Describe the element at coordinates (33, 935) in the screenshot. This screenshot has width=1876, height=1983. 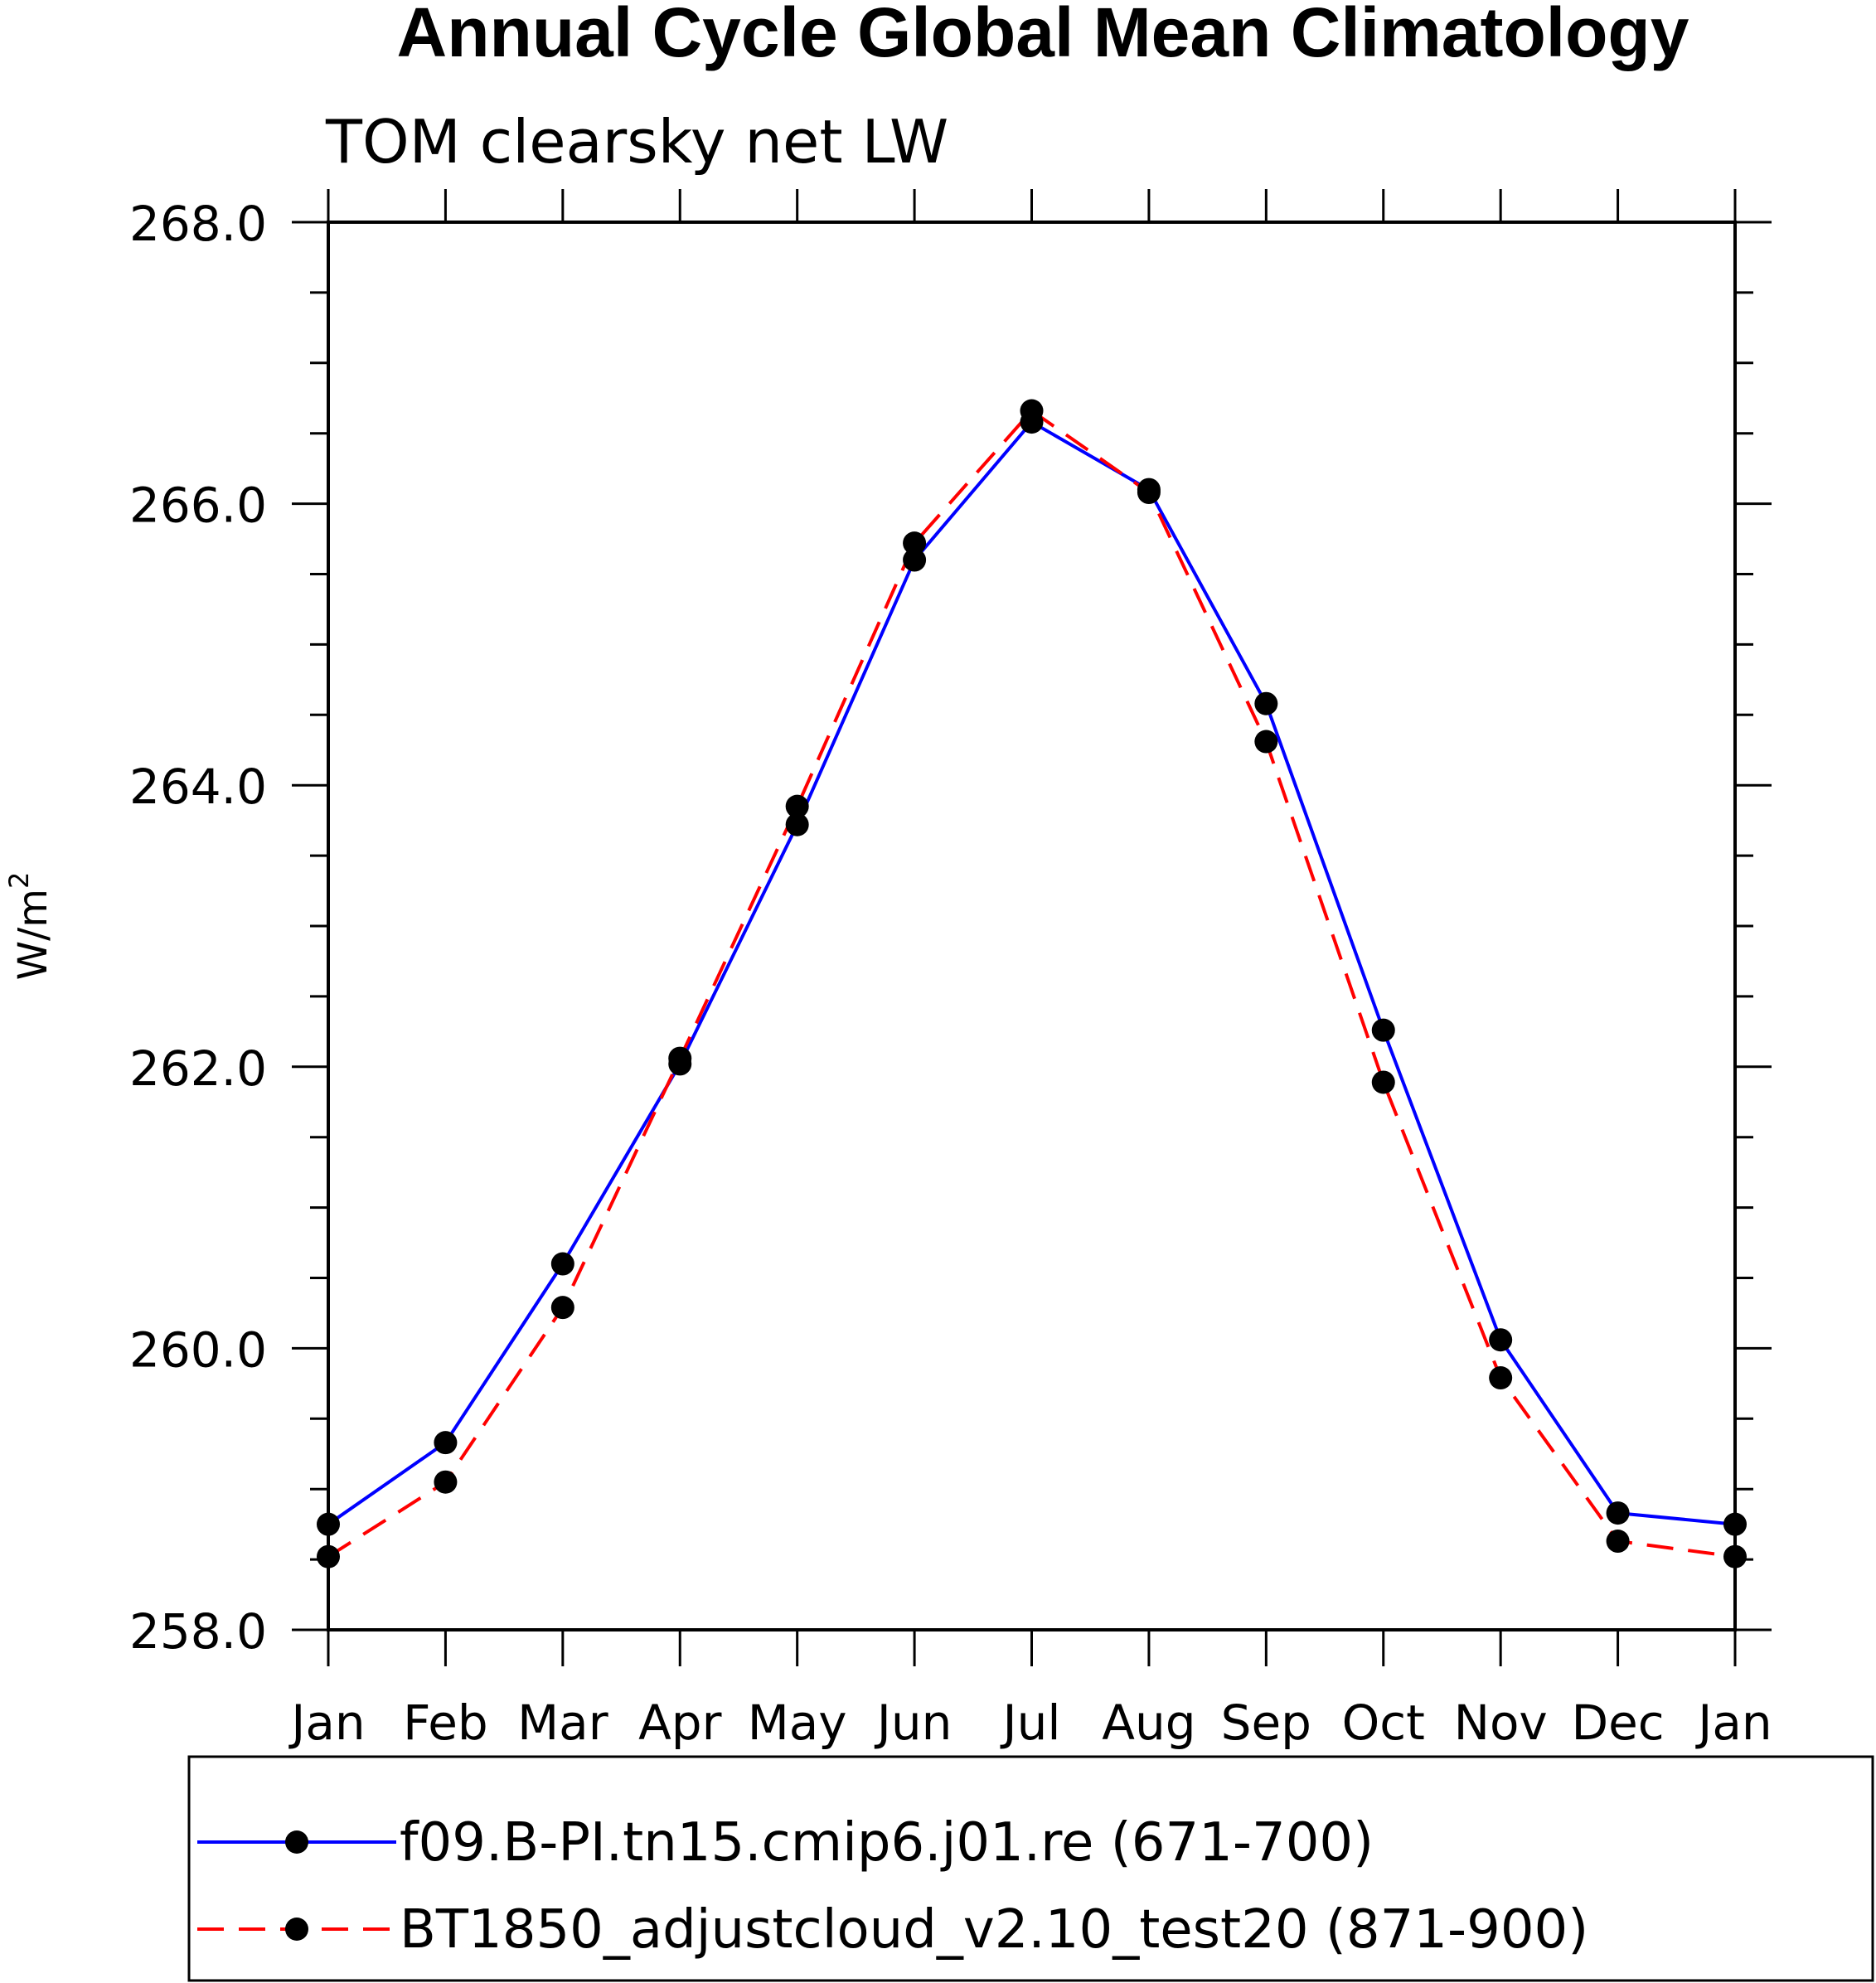
I see `y-axis-label-base: W/m` at that location.